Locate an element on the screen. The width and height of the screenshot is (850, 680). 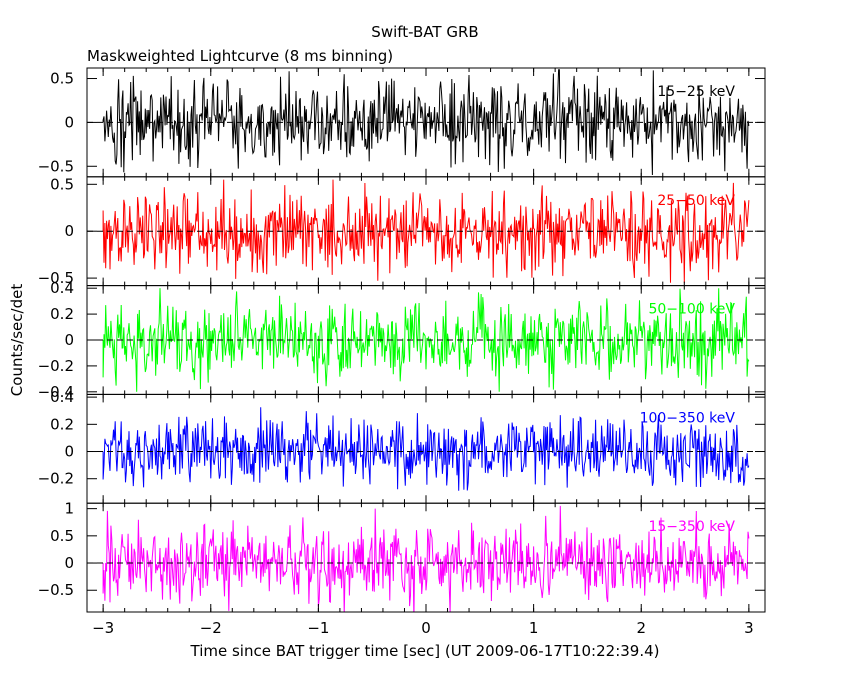
band-label: 15−350 keV is located at coordinates (691, 527).